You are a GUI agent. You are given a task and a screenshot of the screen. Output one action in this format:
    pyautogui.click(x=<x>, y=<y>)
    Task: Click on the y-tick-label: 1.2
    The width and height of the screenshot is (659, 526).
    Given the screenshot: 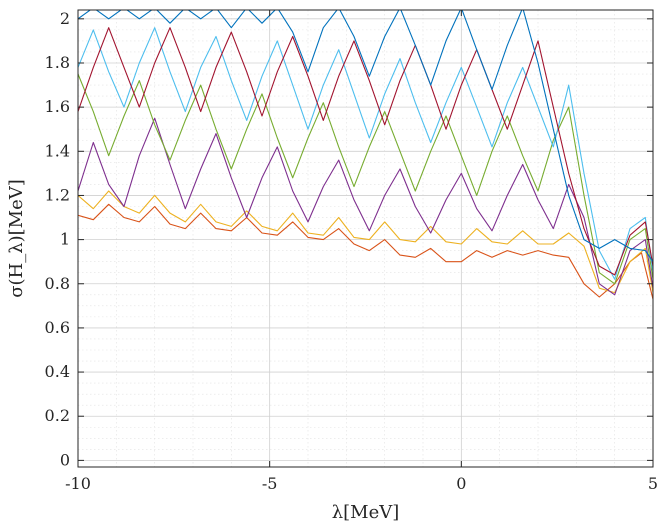 What is the action you would take?
    pyautogui.click(x=57, y=194)
    